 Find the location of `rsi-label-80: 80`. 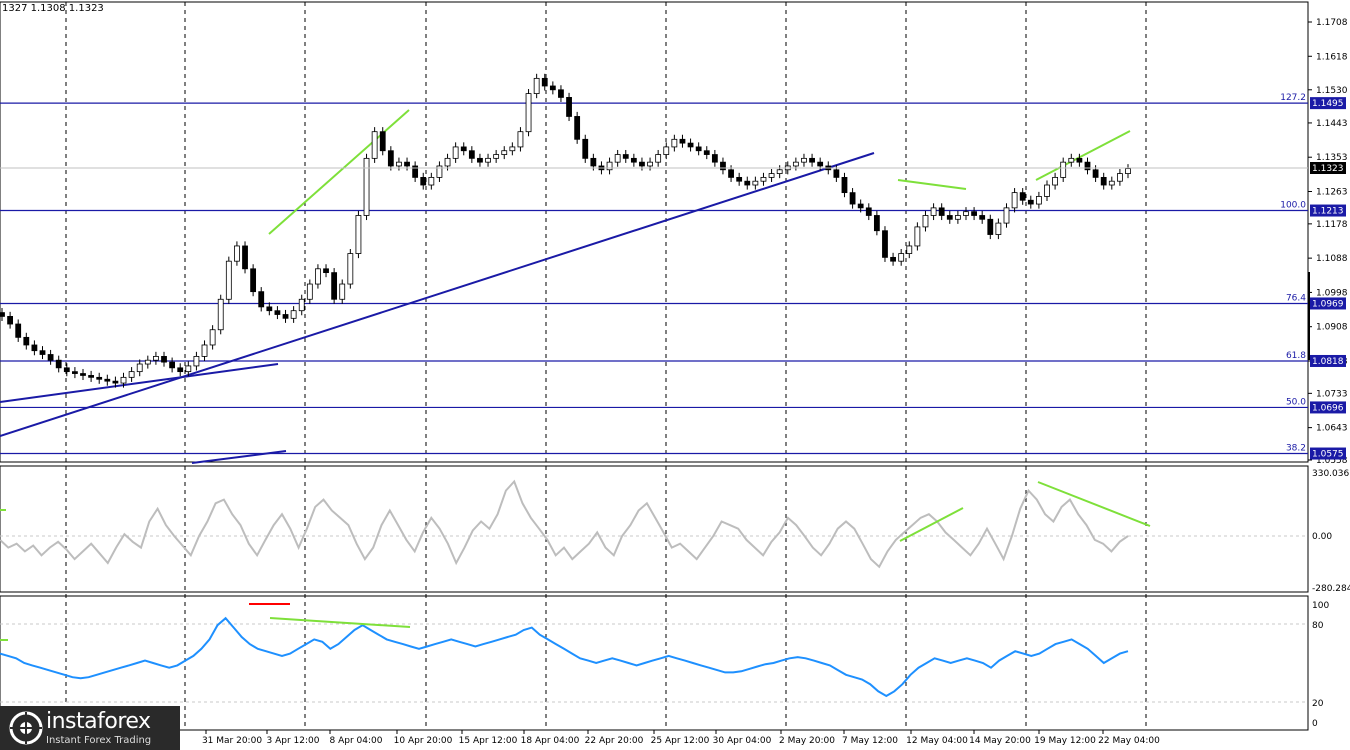

rsi-label-80: 80 is located at coordinates (1318, 626).